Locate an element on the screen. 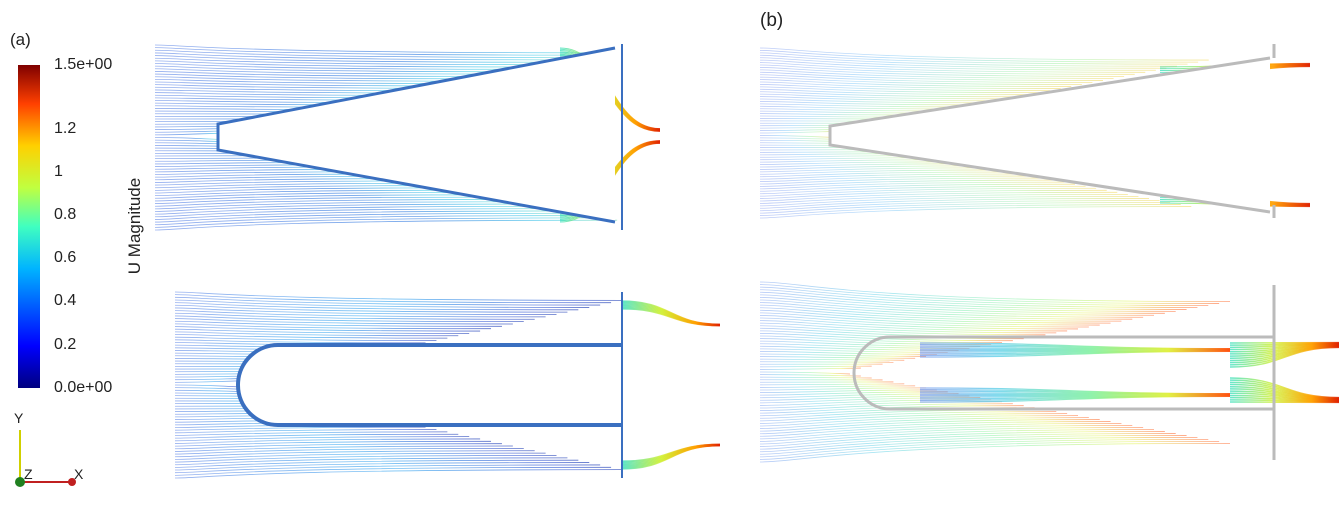 This screenshot has height=505, width=1339. colorbar-tick-label: 1.5e+00 is located at coordinates (83, 64).